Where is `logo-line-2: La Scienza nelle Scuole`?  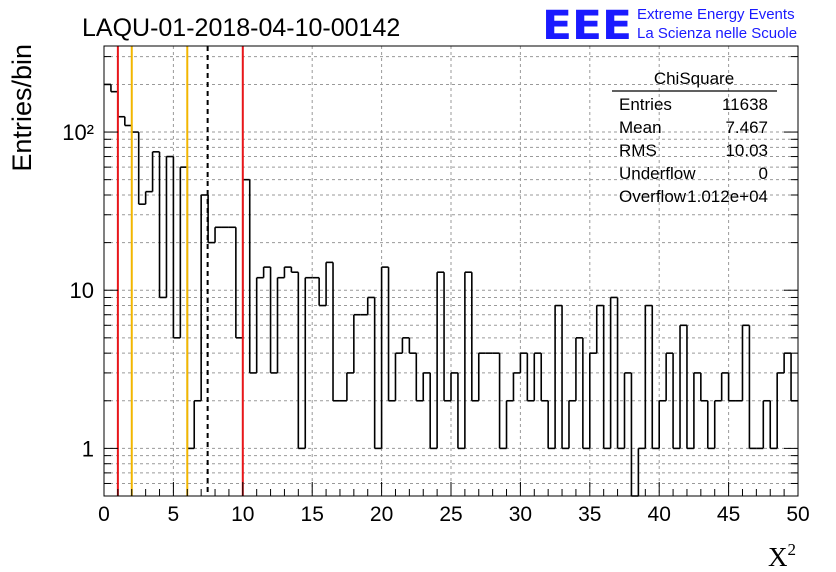
logo-line-2: La Scienza nelle Scuole is located at coordinates (717, 33).